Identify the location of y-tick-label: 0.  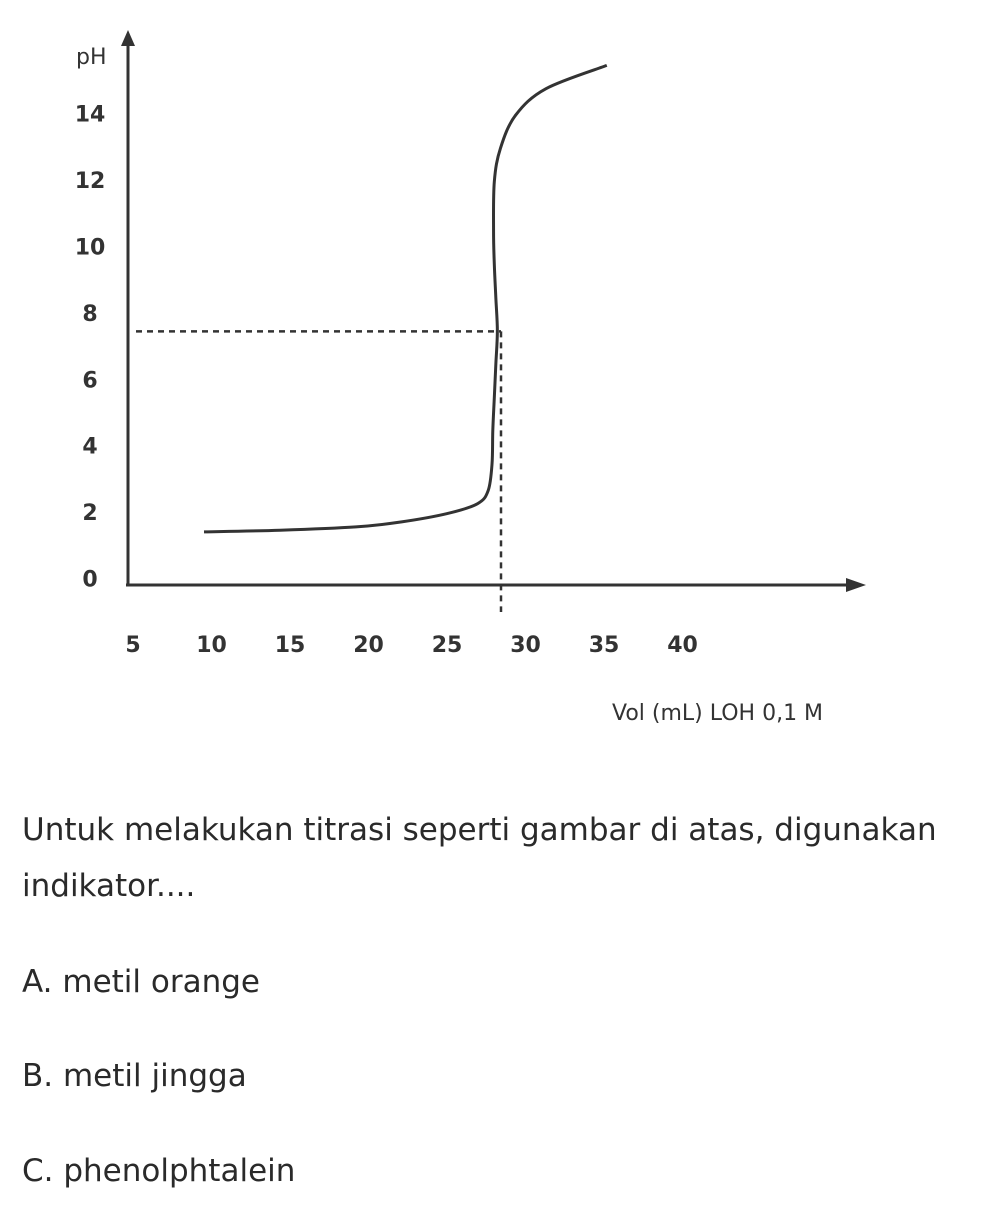
(89, 580).